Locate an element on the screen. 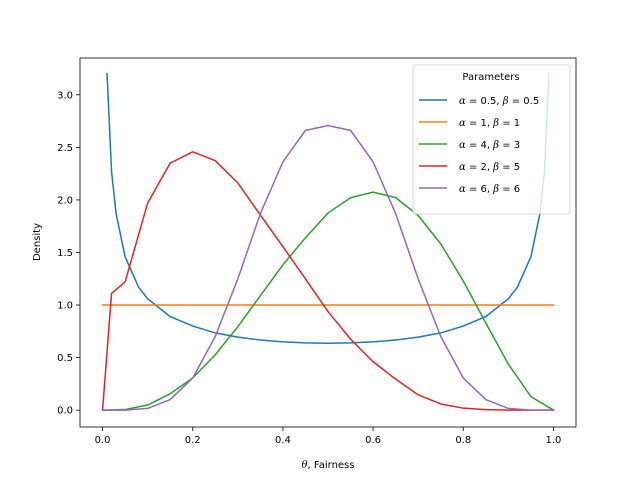  x-tick-label: 0.2 is located at coordinates (193, 440).